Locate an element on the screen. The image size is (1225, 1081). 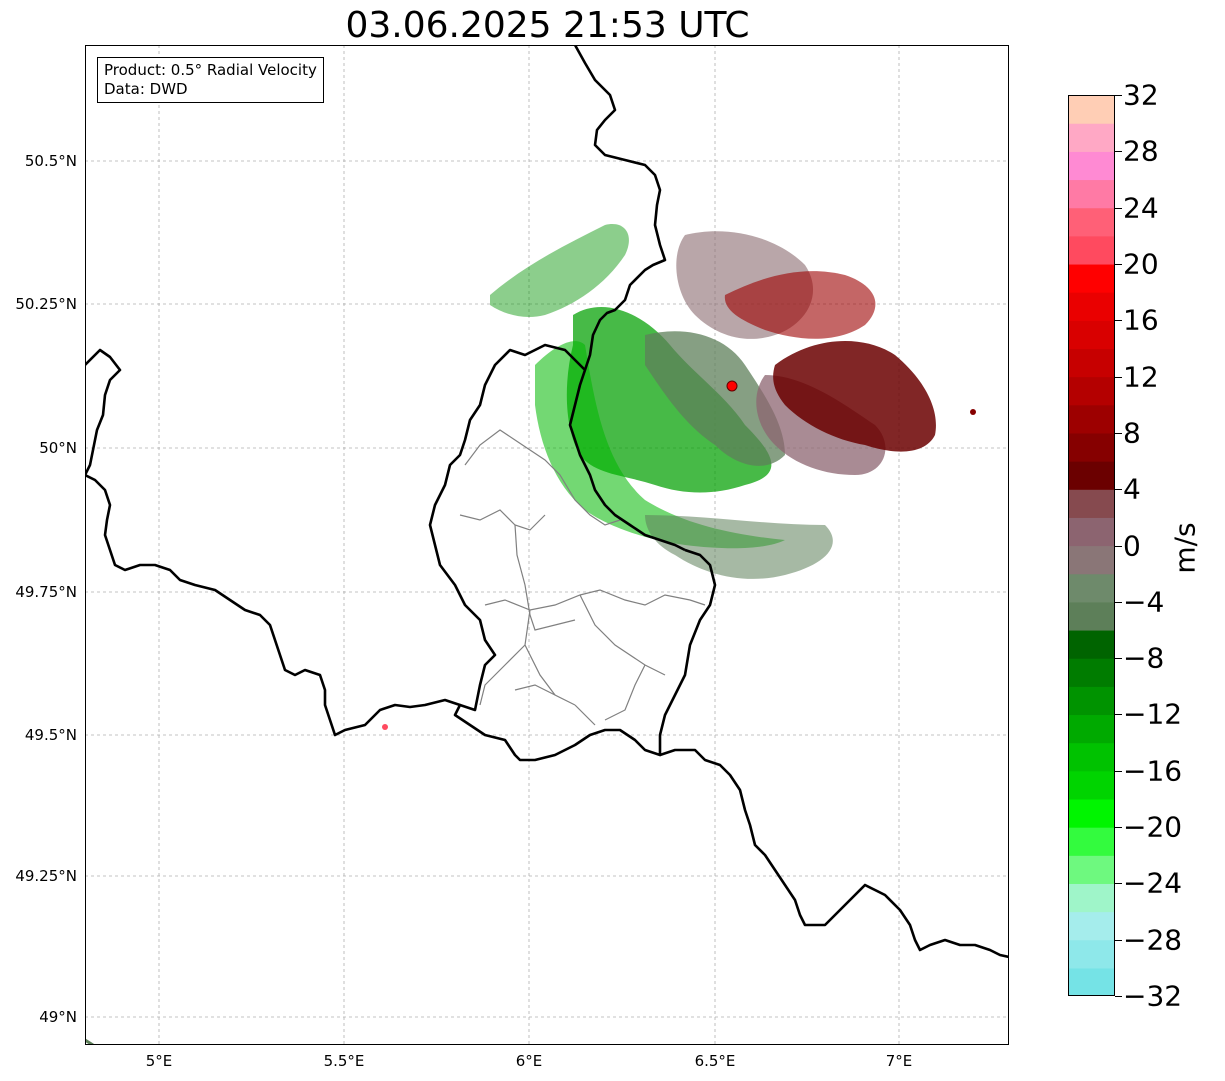
lon-label: 7°E is located at coordinates (899, 1061).